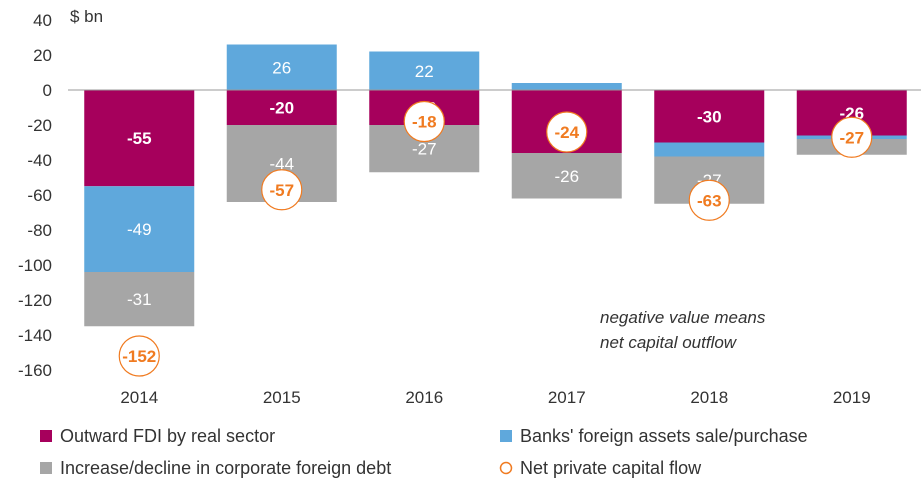 The image size is (921, 486). I want to click on bar-value-label: -31, so click(139, 299).